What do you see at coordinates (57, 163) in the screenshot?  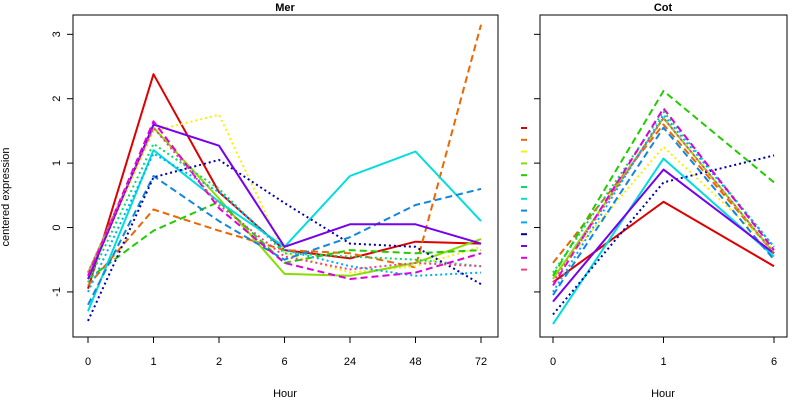 I see `y-tick-label: 1` at bounding box center [57, 163].